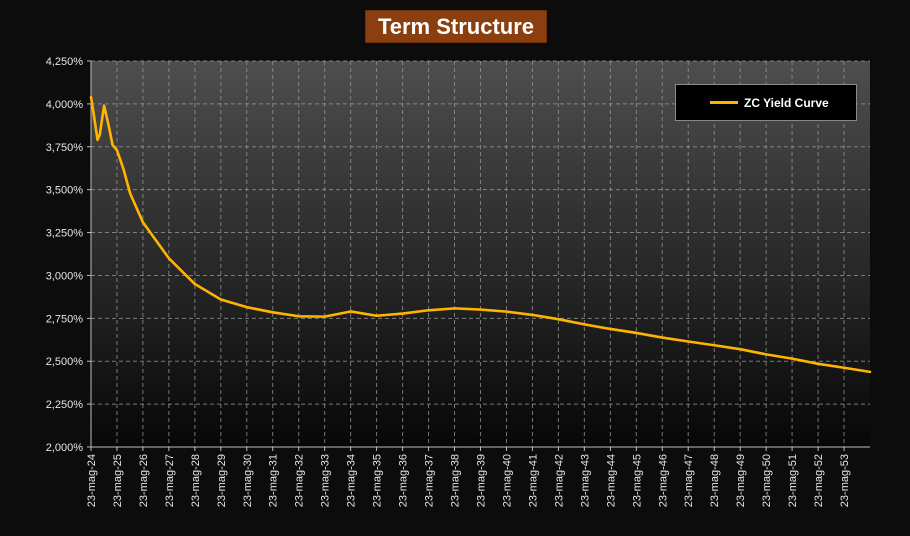 The height and width of the screenshot is (536, 910). I want to click on y-tick-label: 2,500%, so click(65, 362).